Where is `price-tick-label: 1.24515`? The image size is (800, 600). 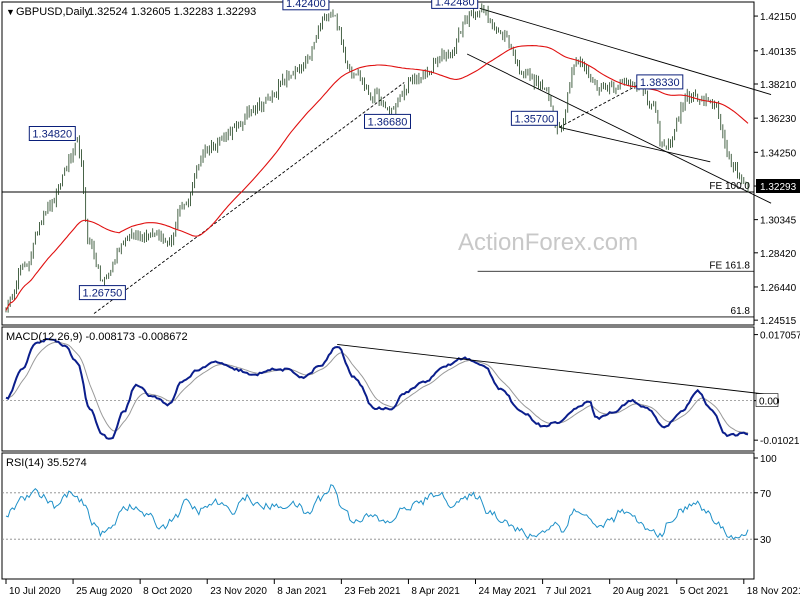 price-tick-label: 1.24515 is located at coordinates (778, 321).